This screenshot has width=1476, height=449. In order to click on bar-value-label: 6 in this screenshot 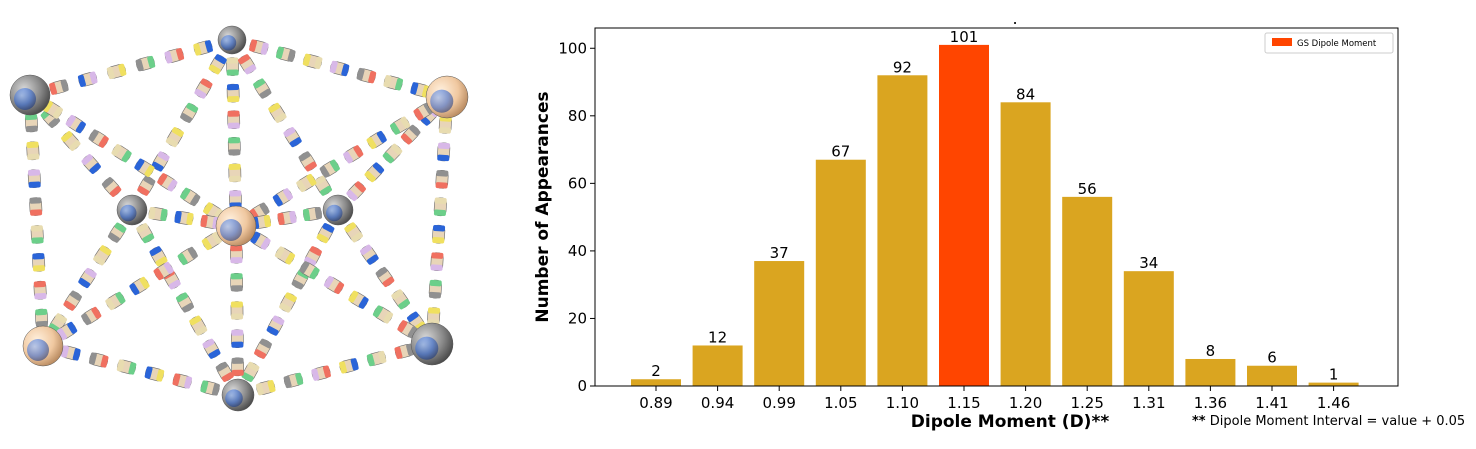, I will do `click(1272, 358)`.